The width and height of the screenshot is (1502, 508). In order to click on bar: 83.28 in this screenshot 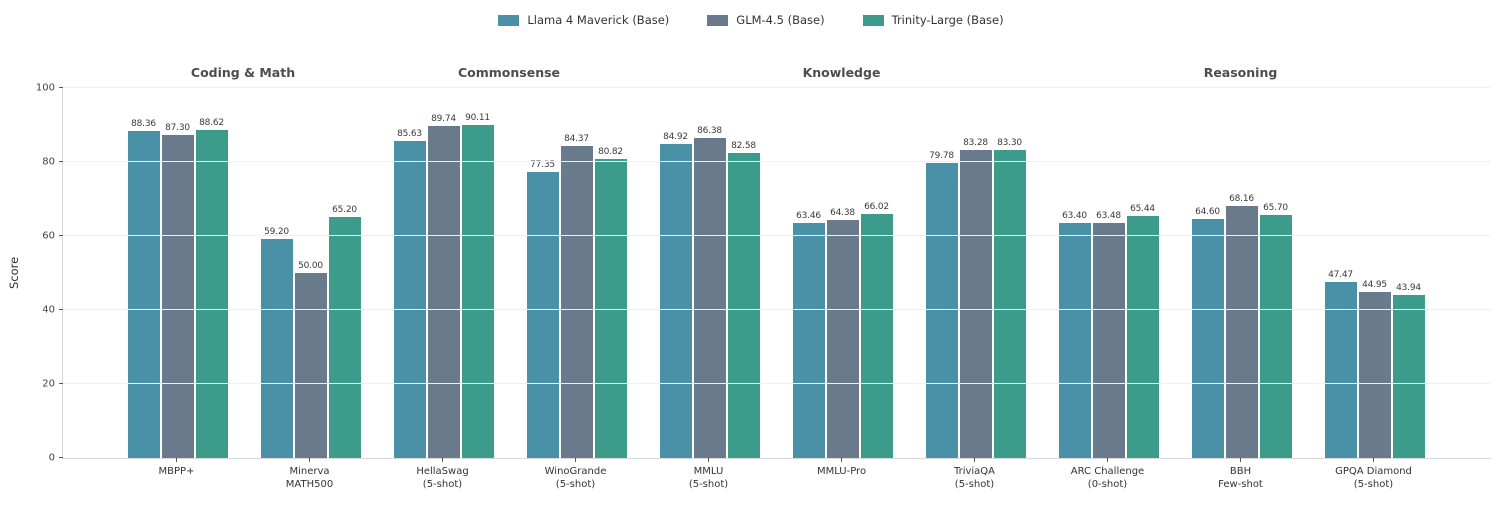, I will do `click(975, 273)`.